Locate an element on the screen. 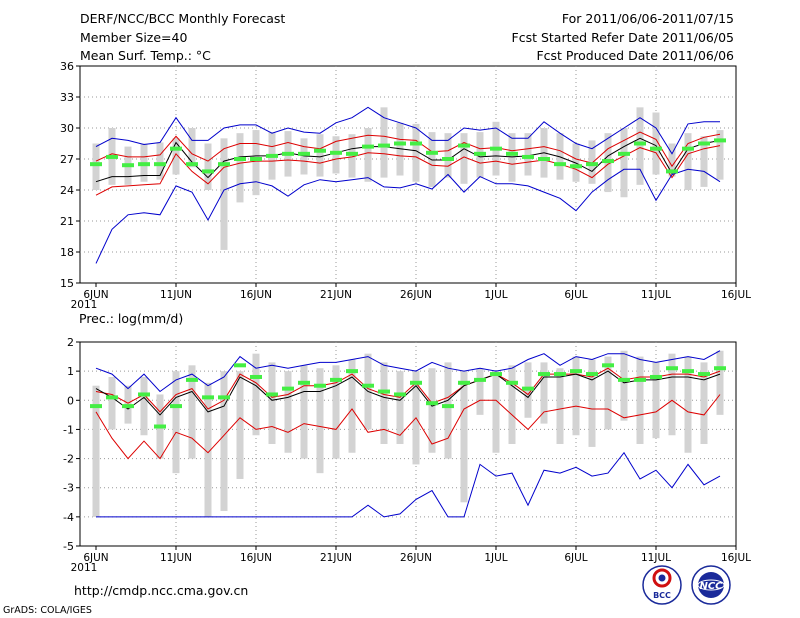 Image resolution: width=800 pixels, height=618 pixels. prec-ytick-label: -2 is located at coordinates (68, 459).